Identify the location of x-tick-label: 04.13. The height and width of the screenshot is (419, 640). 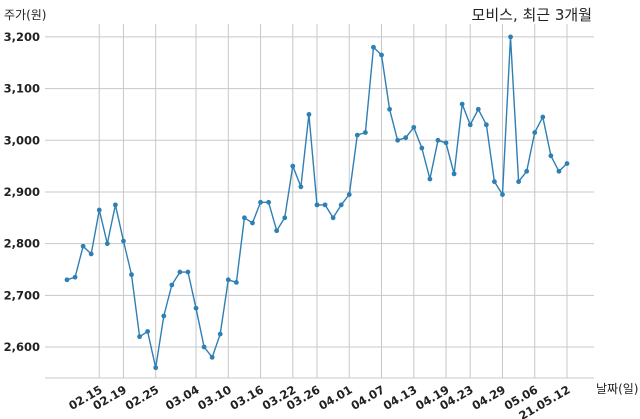
(400, 397).